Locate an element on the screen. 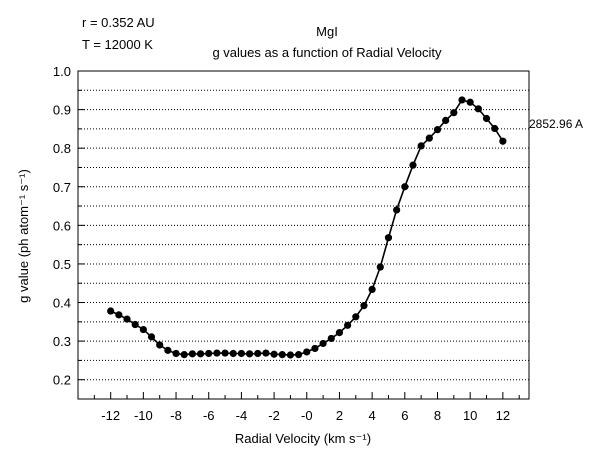  annotation-temperature: T = 12000 K is located at coordinates (117, 44).